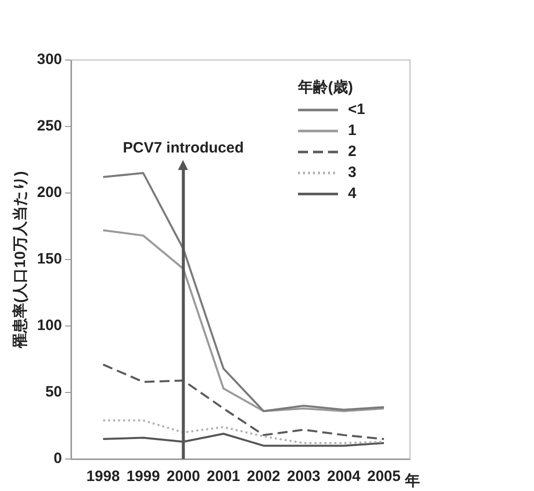 The image size is (534, 491). I want to click on x-tick-label: 1998, so click(103, 477).